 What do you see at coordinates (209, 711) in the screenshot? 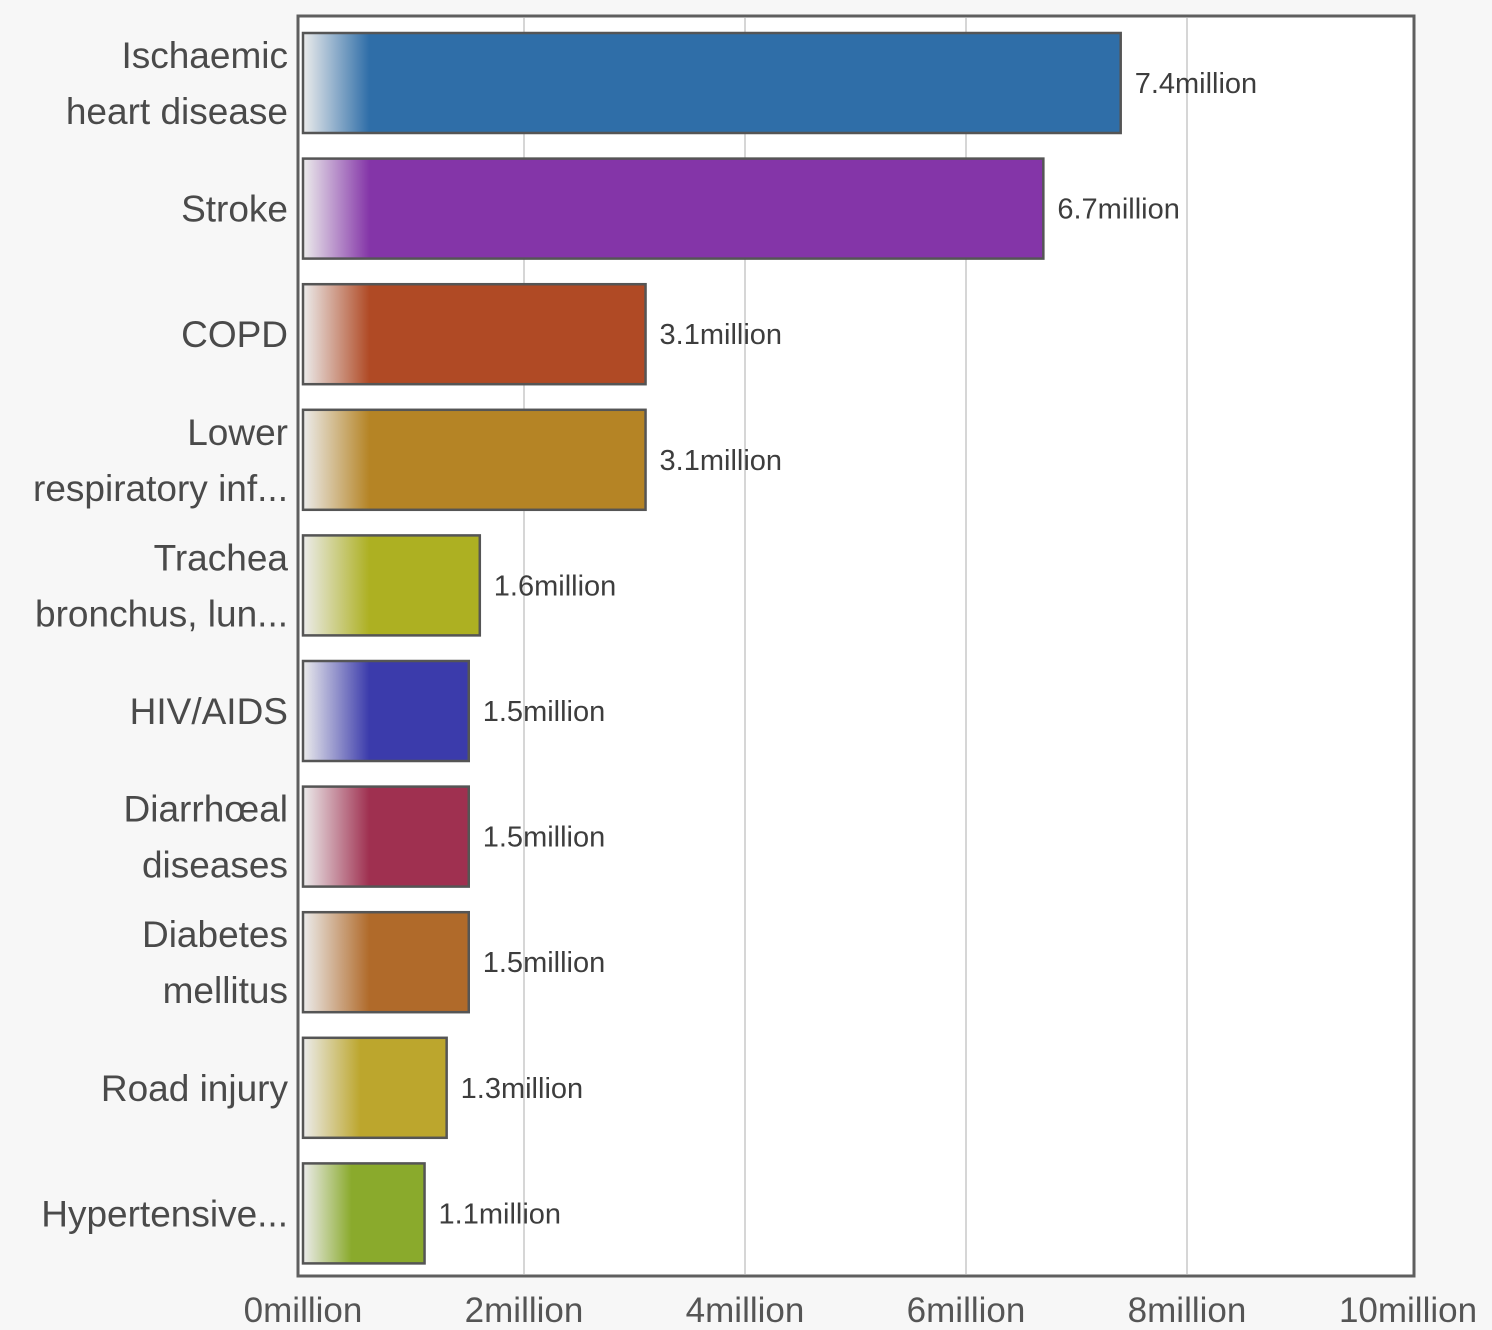
I see `category-label: HIV/AIDS` at bounding box center [209, 711].